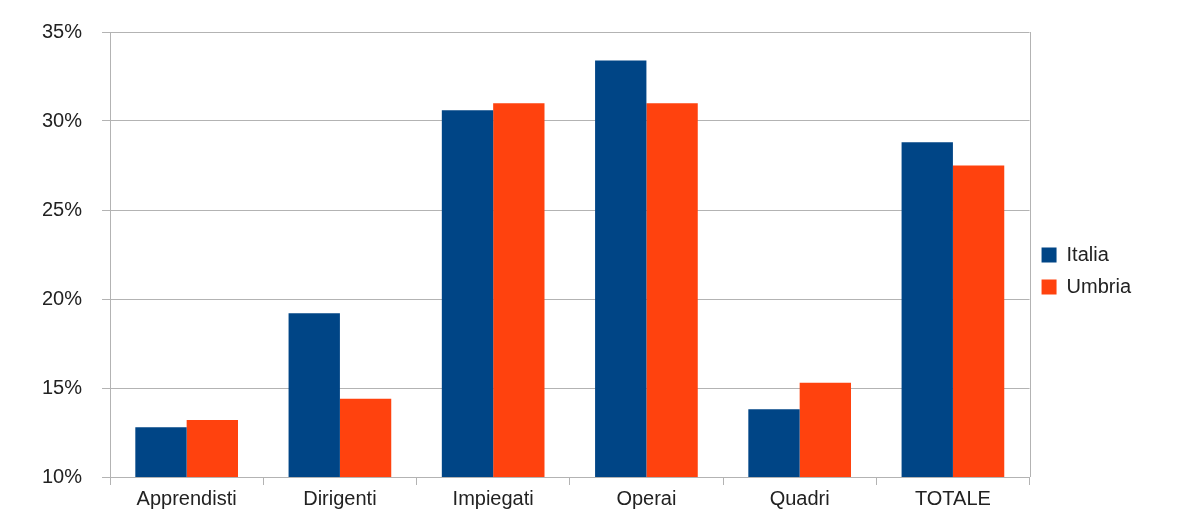 The image size is (1179, 521). Describe the element at coordinates (62, 208) in the screenshot. I see `y-tick-label: 25%` at that location.